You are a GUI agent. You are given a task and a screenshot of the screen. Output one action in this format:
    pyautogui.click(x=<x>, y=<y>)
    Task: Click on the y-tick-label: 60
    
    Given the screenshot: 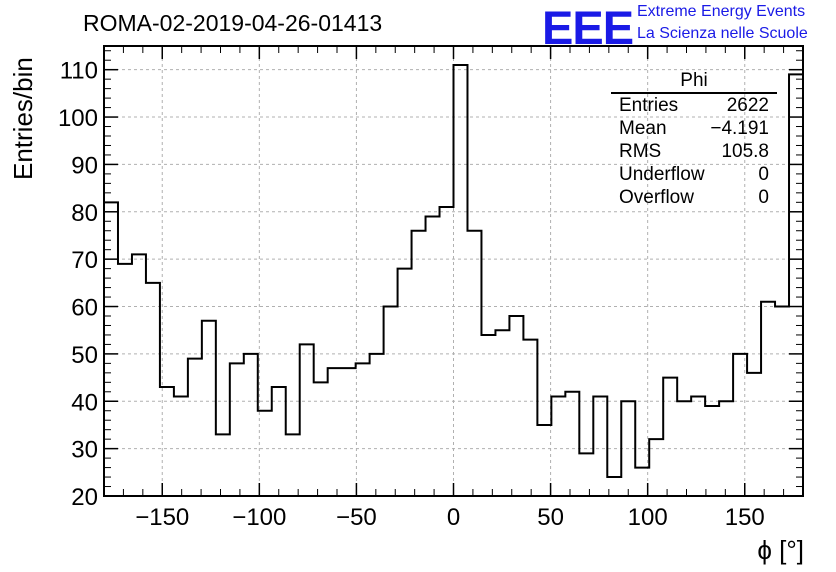 What is the action you would take?
    pyautogui.click(x=84, y=308)
    